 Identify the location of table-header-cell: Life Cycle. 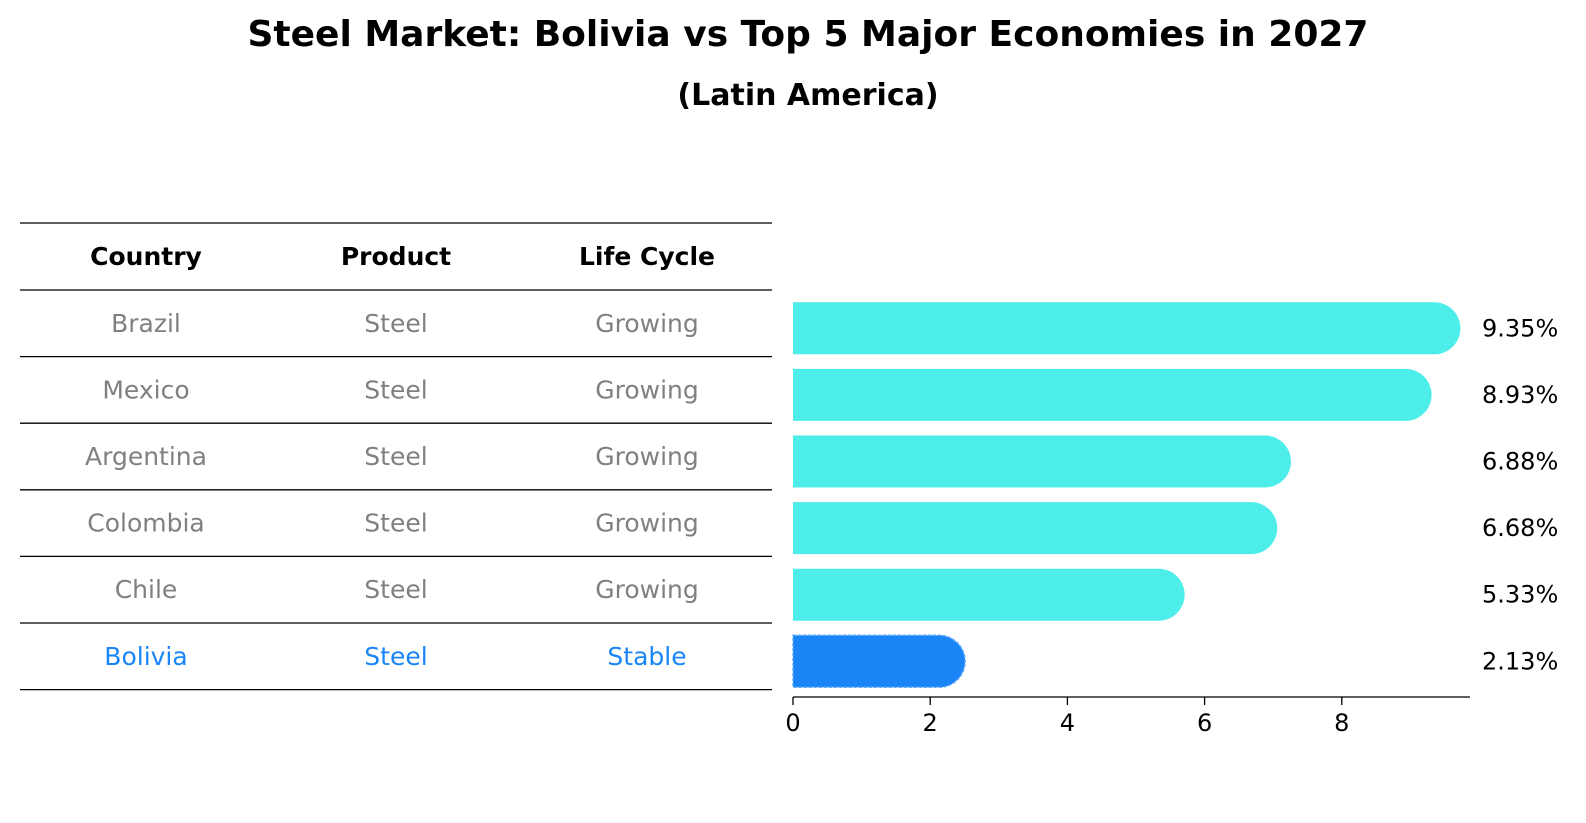
(647, 256).